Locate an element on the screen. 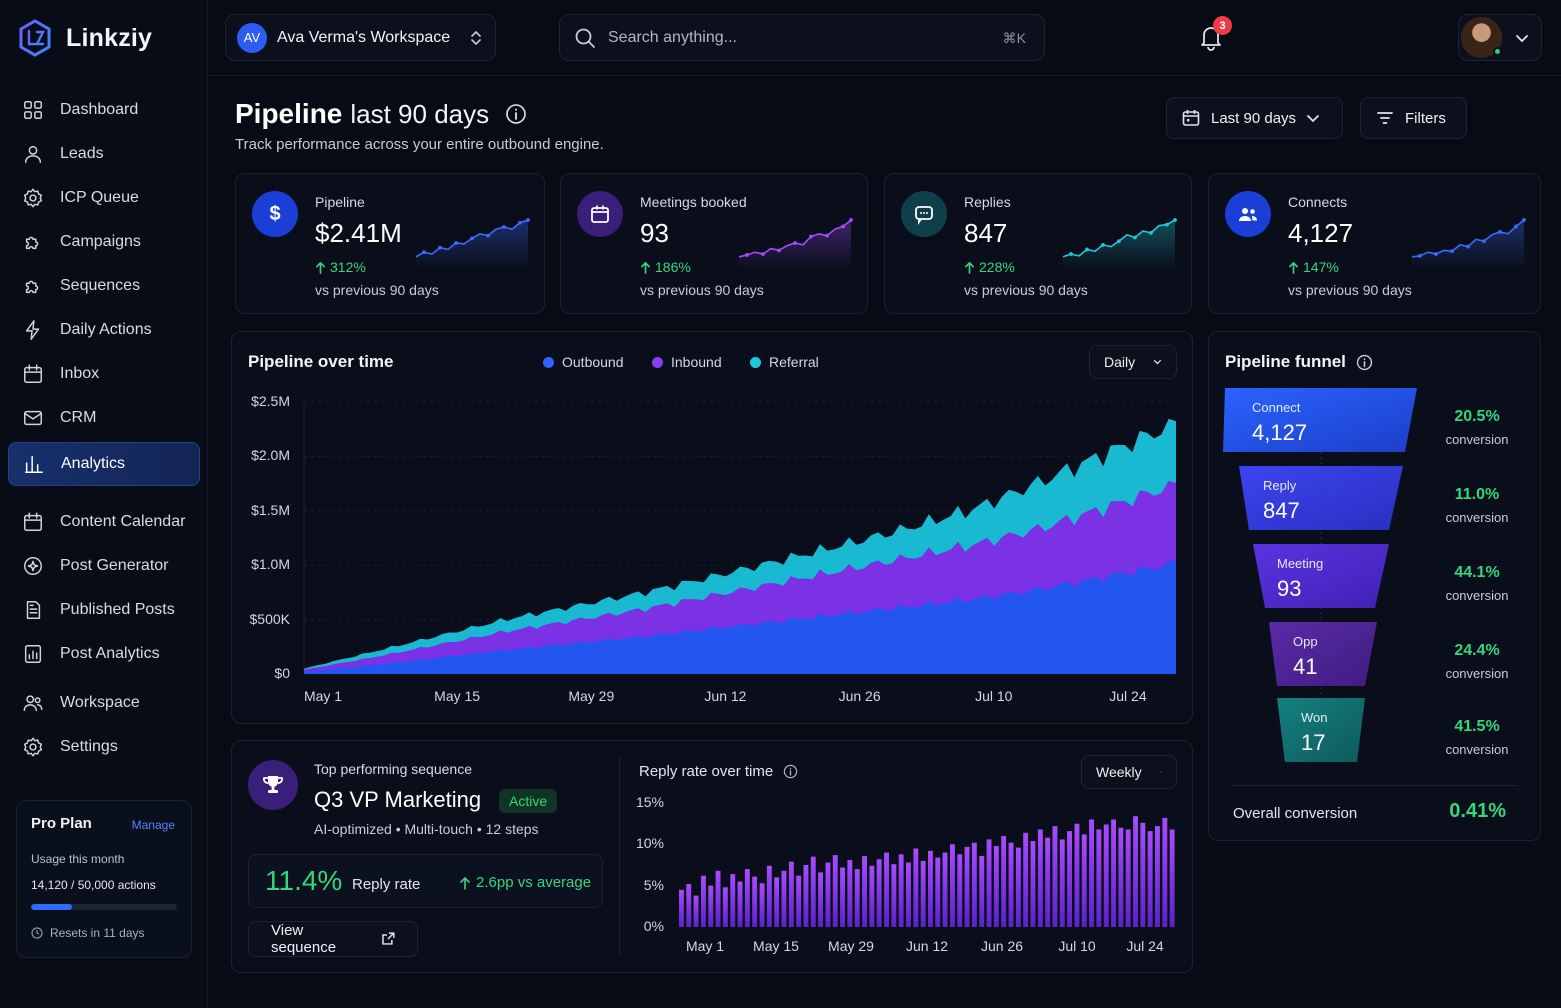 This screenshot has width=1561, height=1008. legend-label: Inbound is located at coordinates (696, 362).